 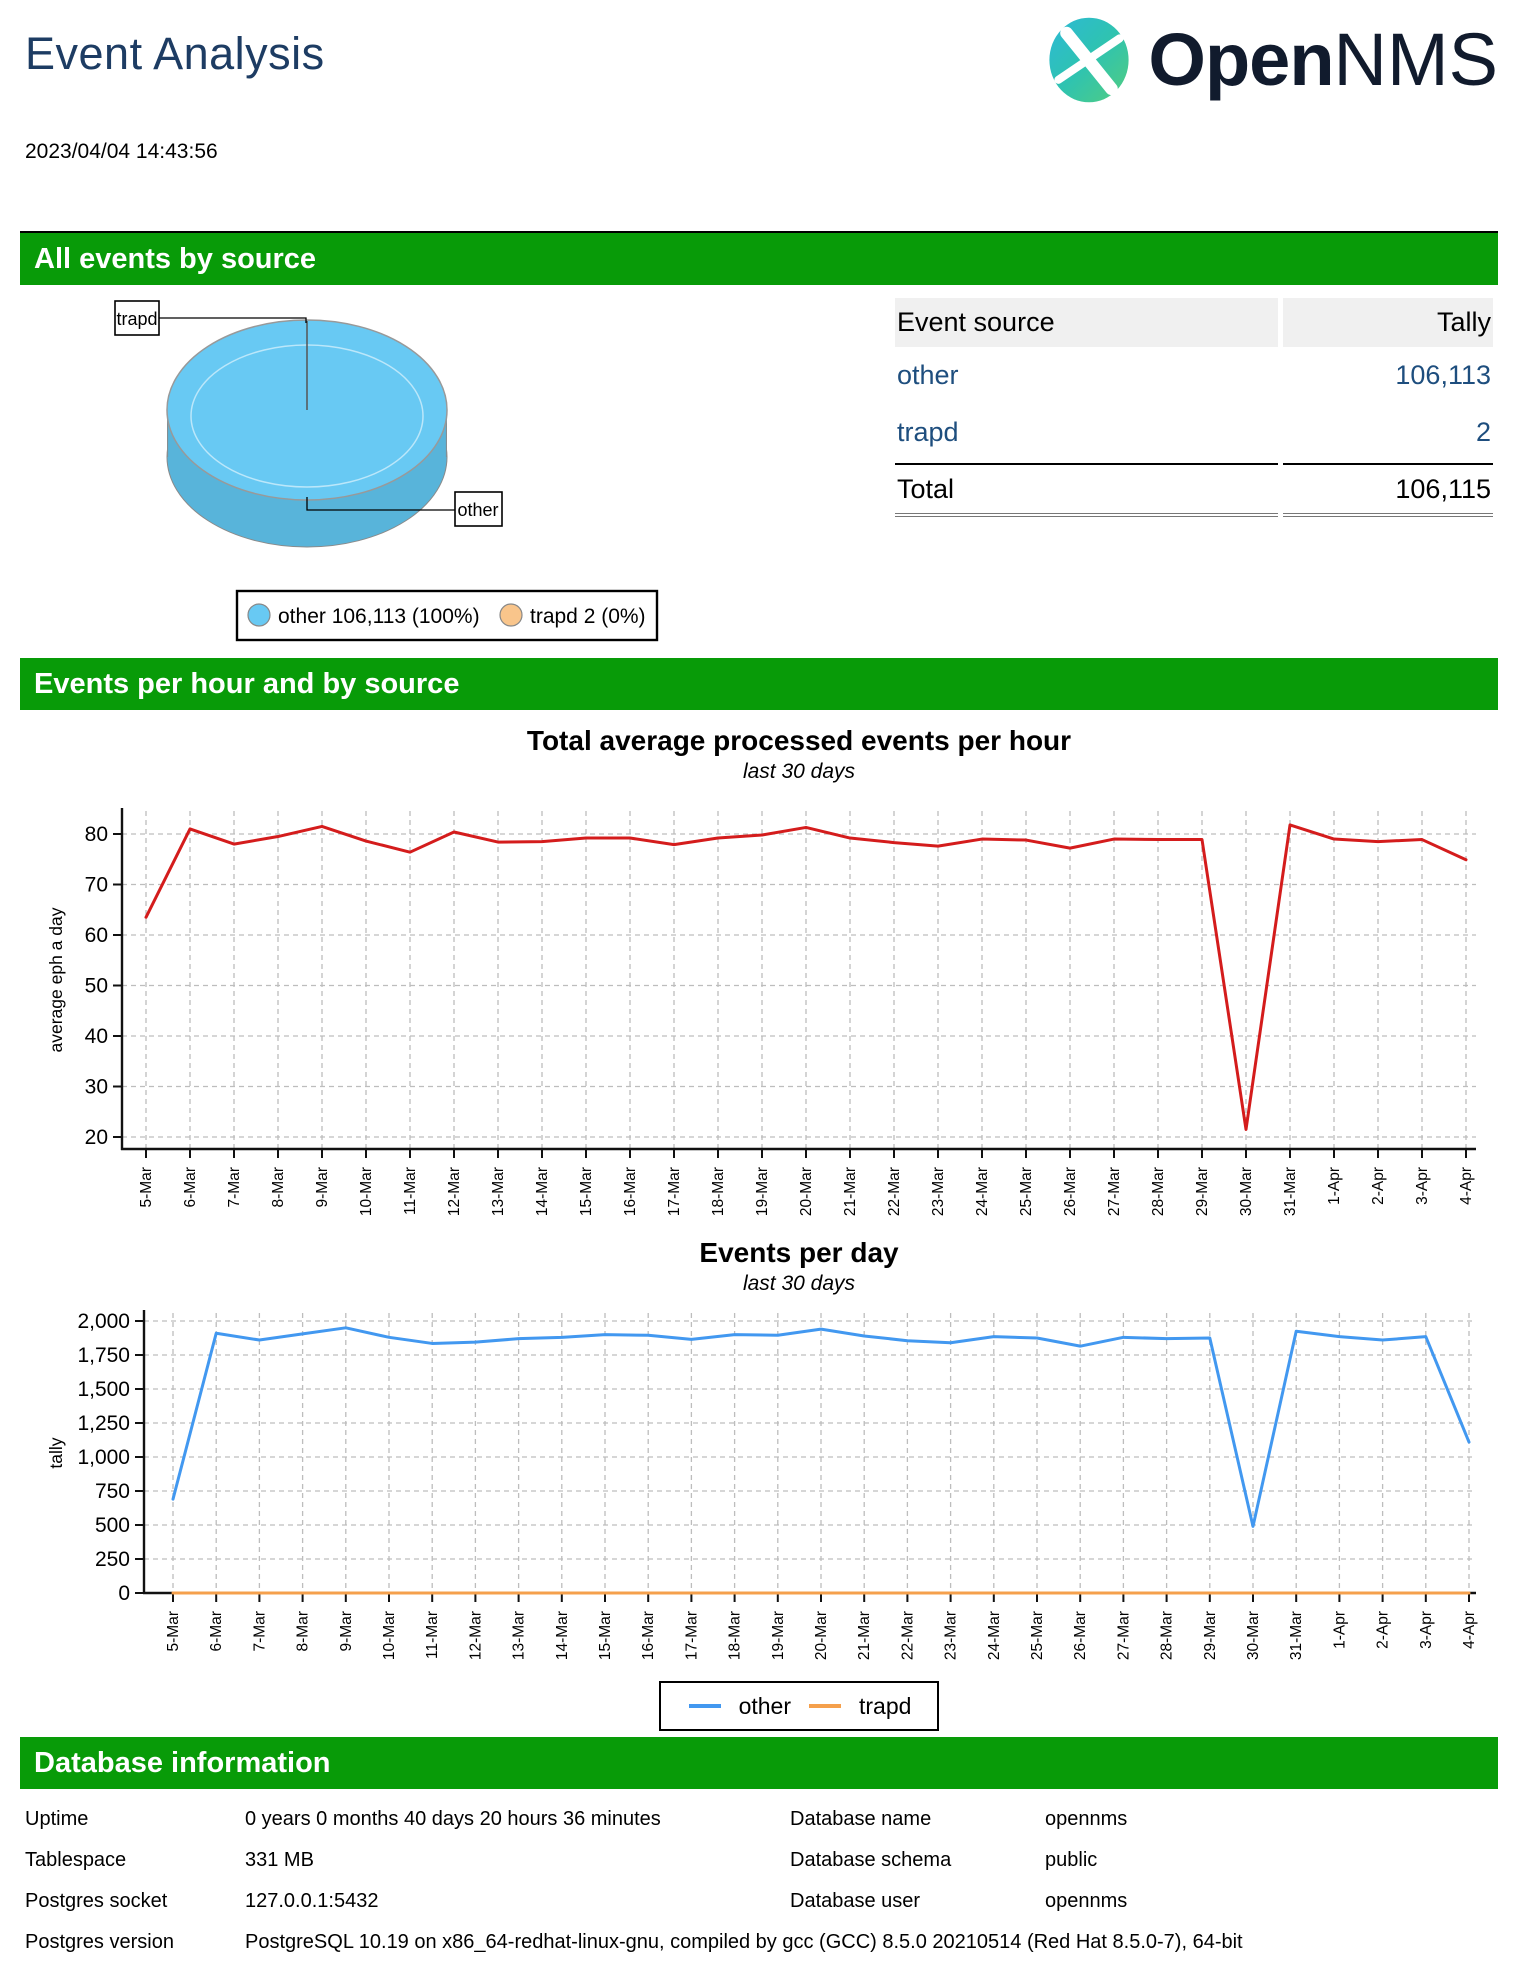 I want to click on svg-text: 17-Mar, so click(x=691, y=1635).